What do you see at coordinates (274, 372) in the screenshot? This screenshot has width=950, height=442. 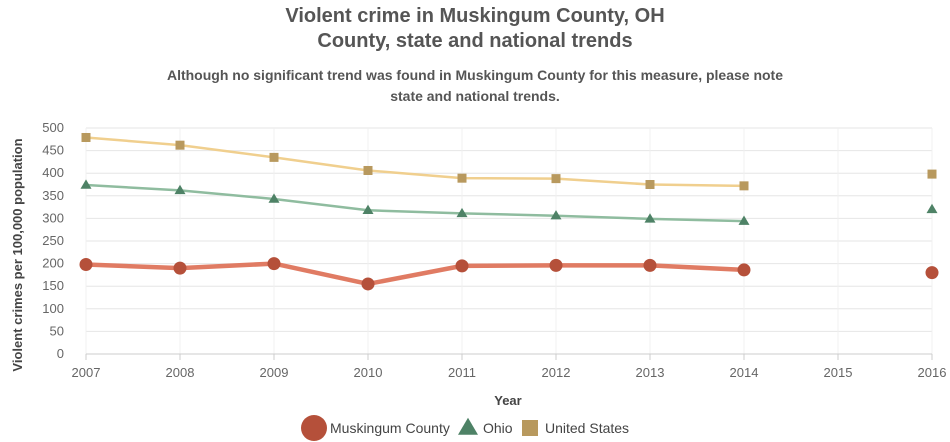 I see `x-tick-label: 2009` at bounding box center [274, 372].